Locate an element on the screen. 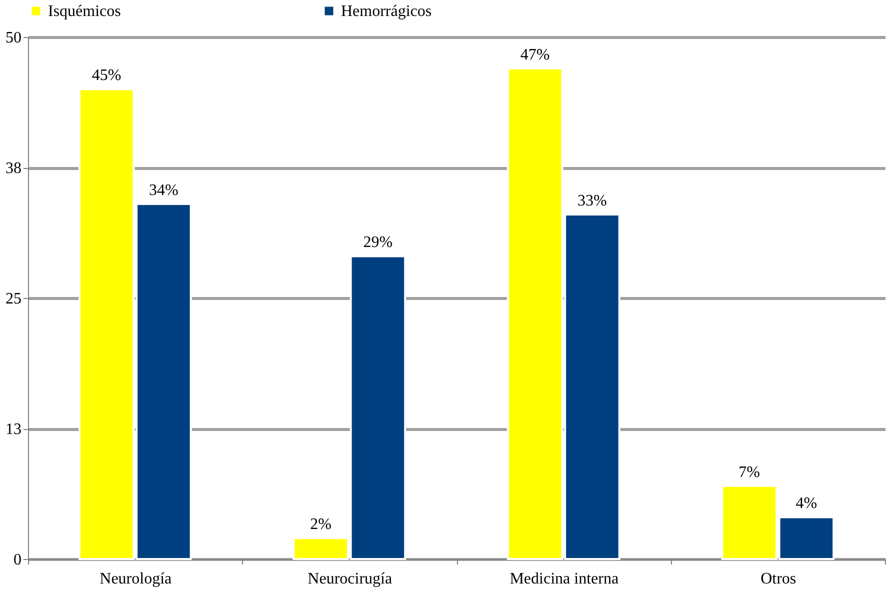  x-tick-label: Neurología is located at coordinates (136, 579).